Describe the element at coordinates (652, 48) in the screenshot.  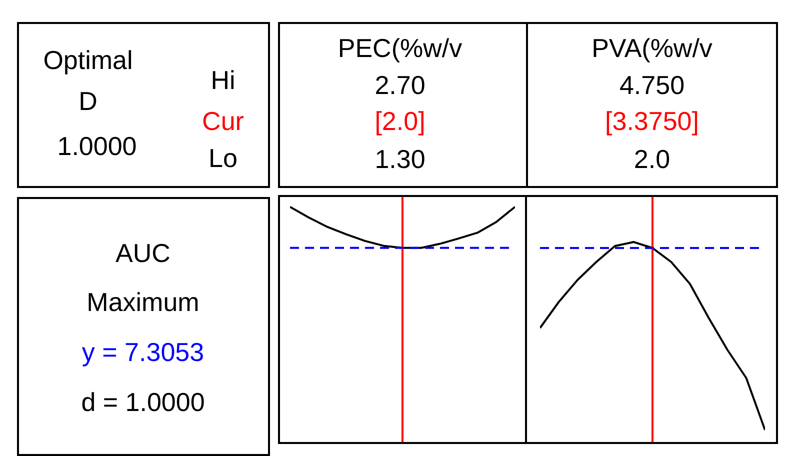
I see `chart-title: PVA(%w/v` at that location.